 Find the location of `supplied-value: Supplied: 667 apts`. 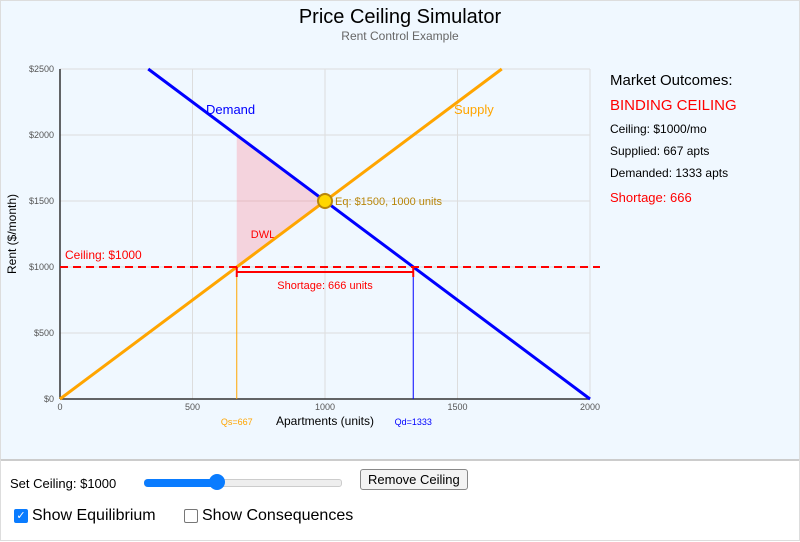

supplied-value: Supplied: 667 apts is located at coordinates (660, 151).